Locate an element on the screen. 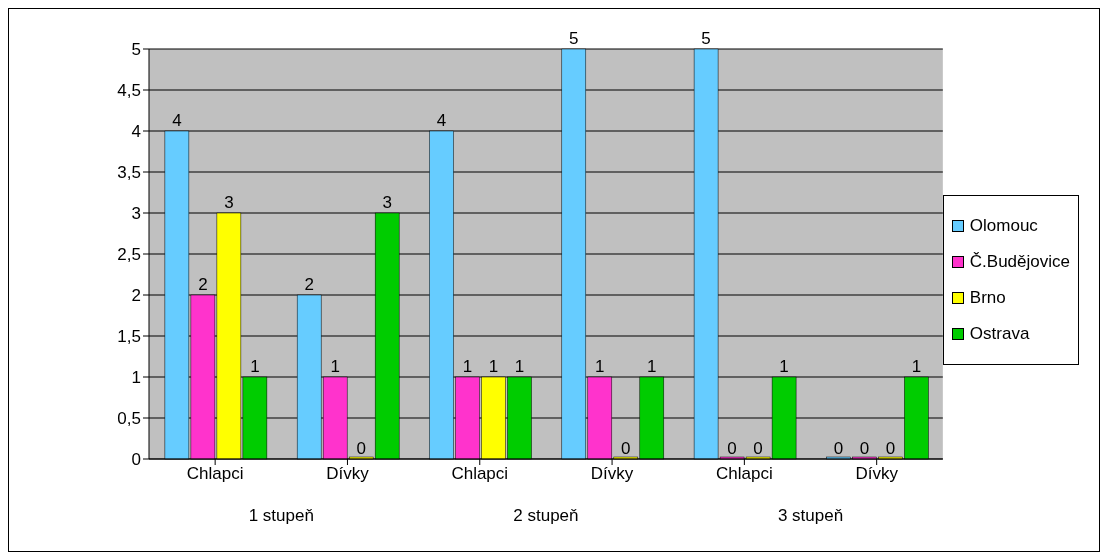  y-tick-label: 1 is located at coordinates (136, 378).